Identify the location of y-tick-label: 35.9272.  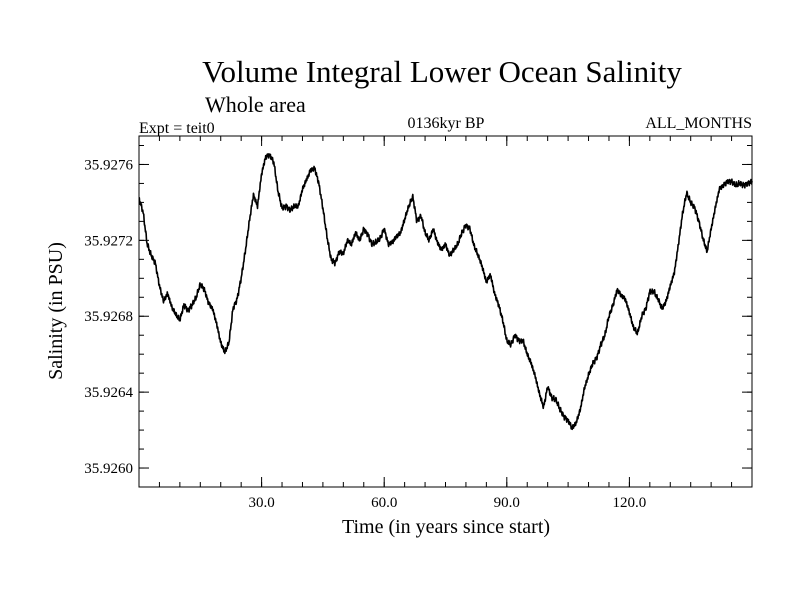
(108, 241).